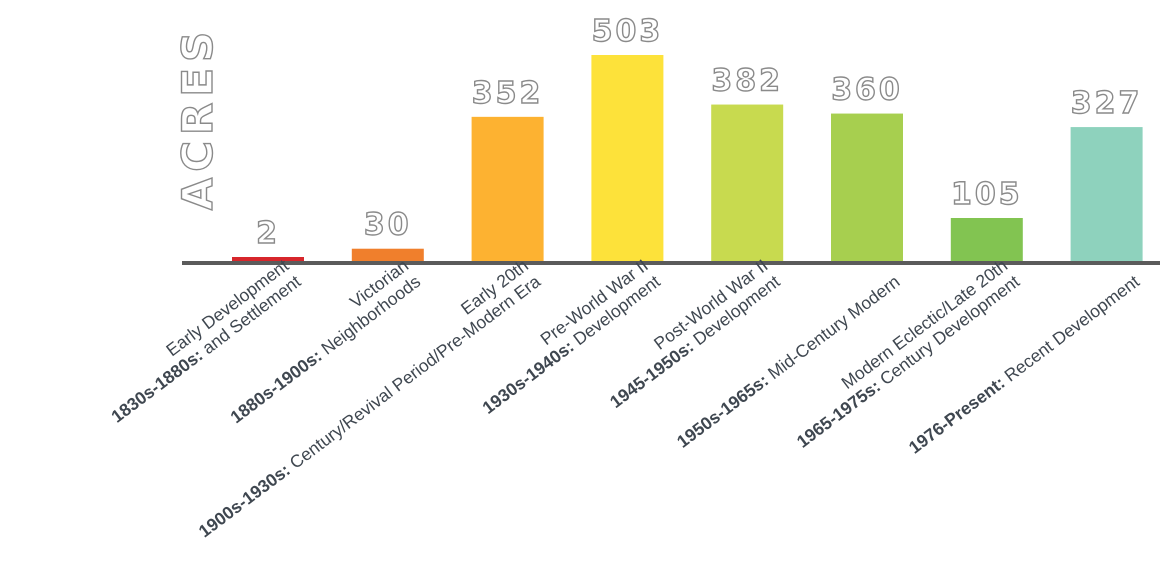  I want to click on category-era: 1900s-1930s:, so click(244, 501).